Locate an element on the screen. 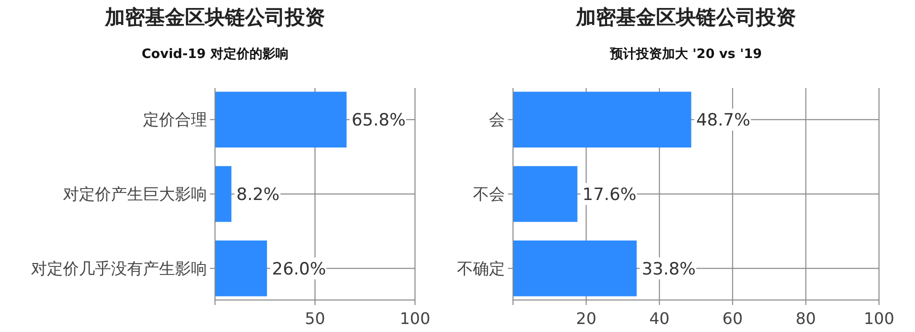  x-tick-label: 20 is located at coordinates (586, 318).